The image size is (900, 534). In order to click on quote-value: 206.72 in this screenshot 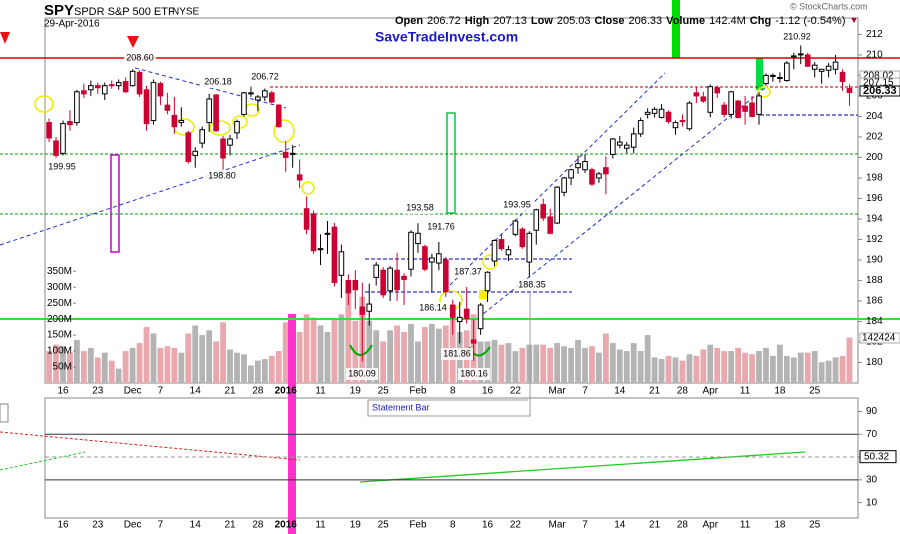, I will do `click(444, 21)`.